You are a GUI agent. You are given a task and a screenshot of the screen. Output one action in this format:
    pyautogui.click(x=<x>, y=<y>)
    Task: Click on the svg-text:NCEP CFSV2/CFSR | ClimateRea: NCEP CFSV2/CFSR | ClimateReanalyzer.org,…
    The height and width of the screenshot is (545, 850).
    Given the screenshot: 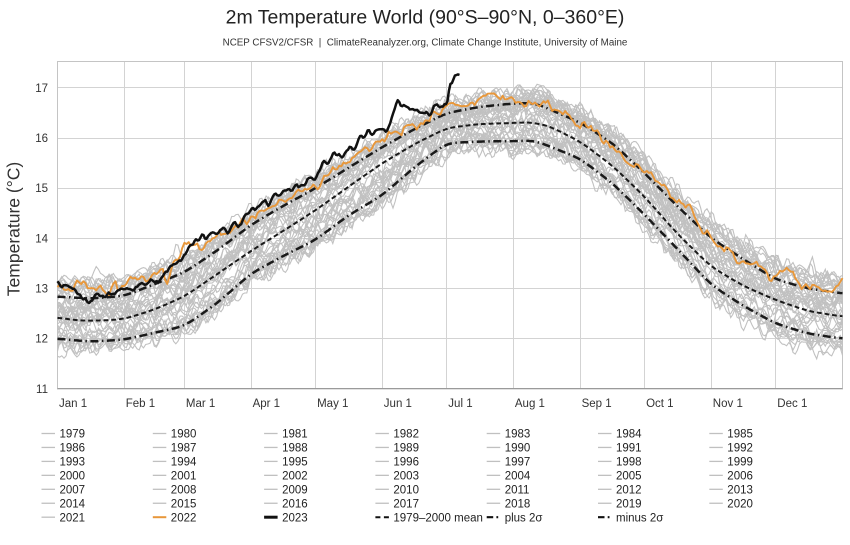 What is the action you would take?
    pyautogui.click(x=425, y=43)
    